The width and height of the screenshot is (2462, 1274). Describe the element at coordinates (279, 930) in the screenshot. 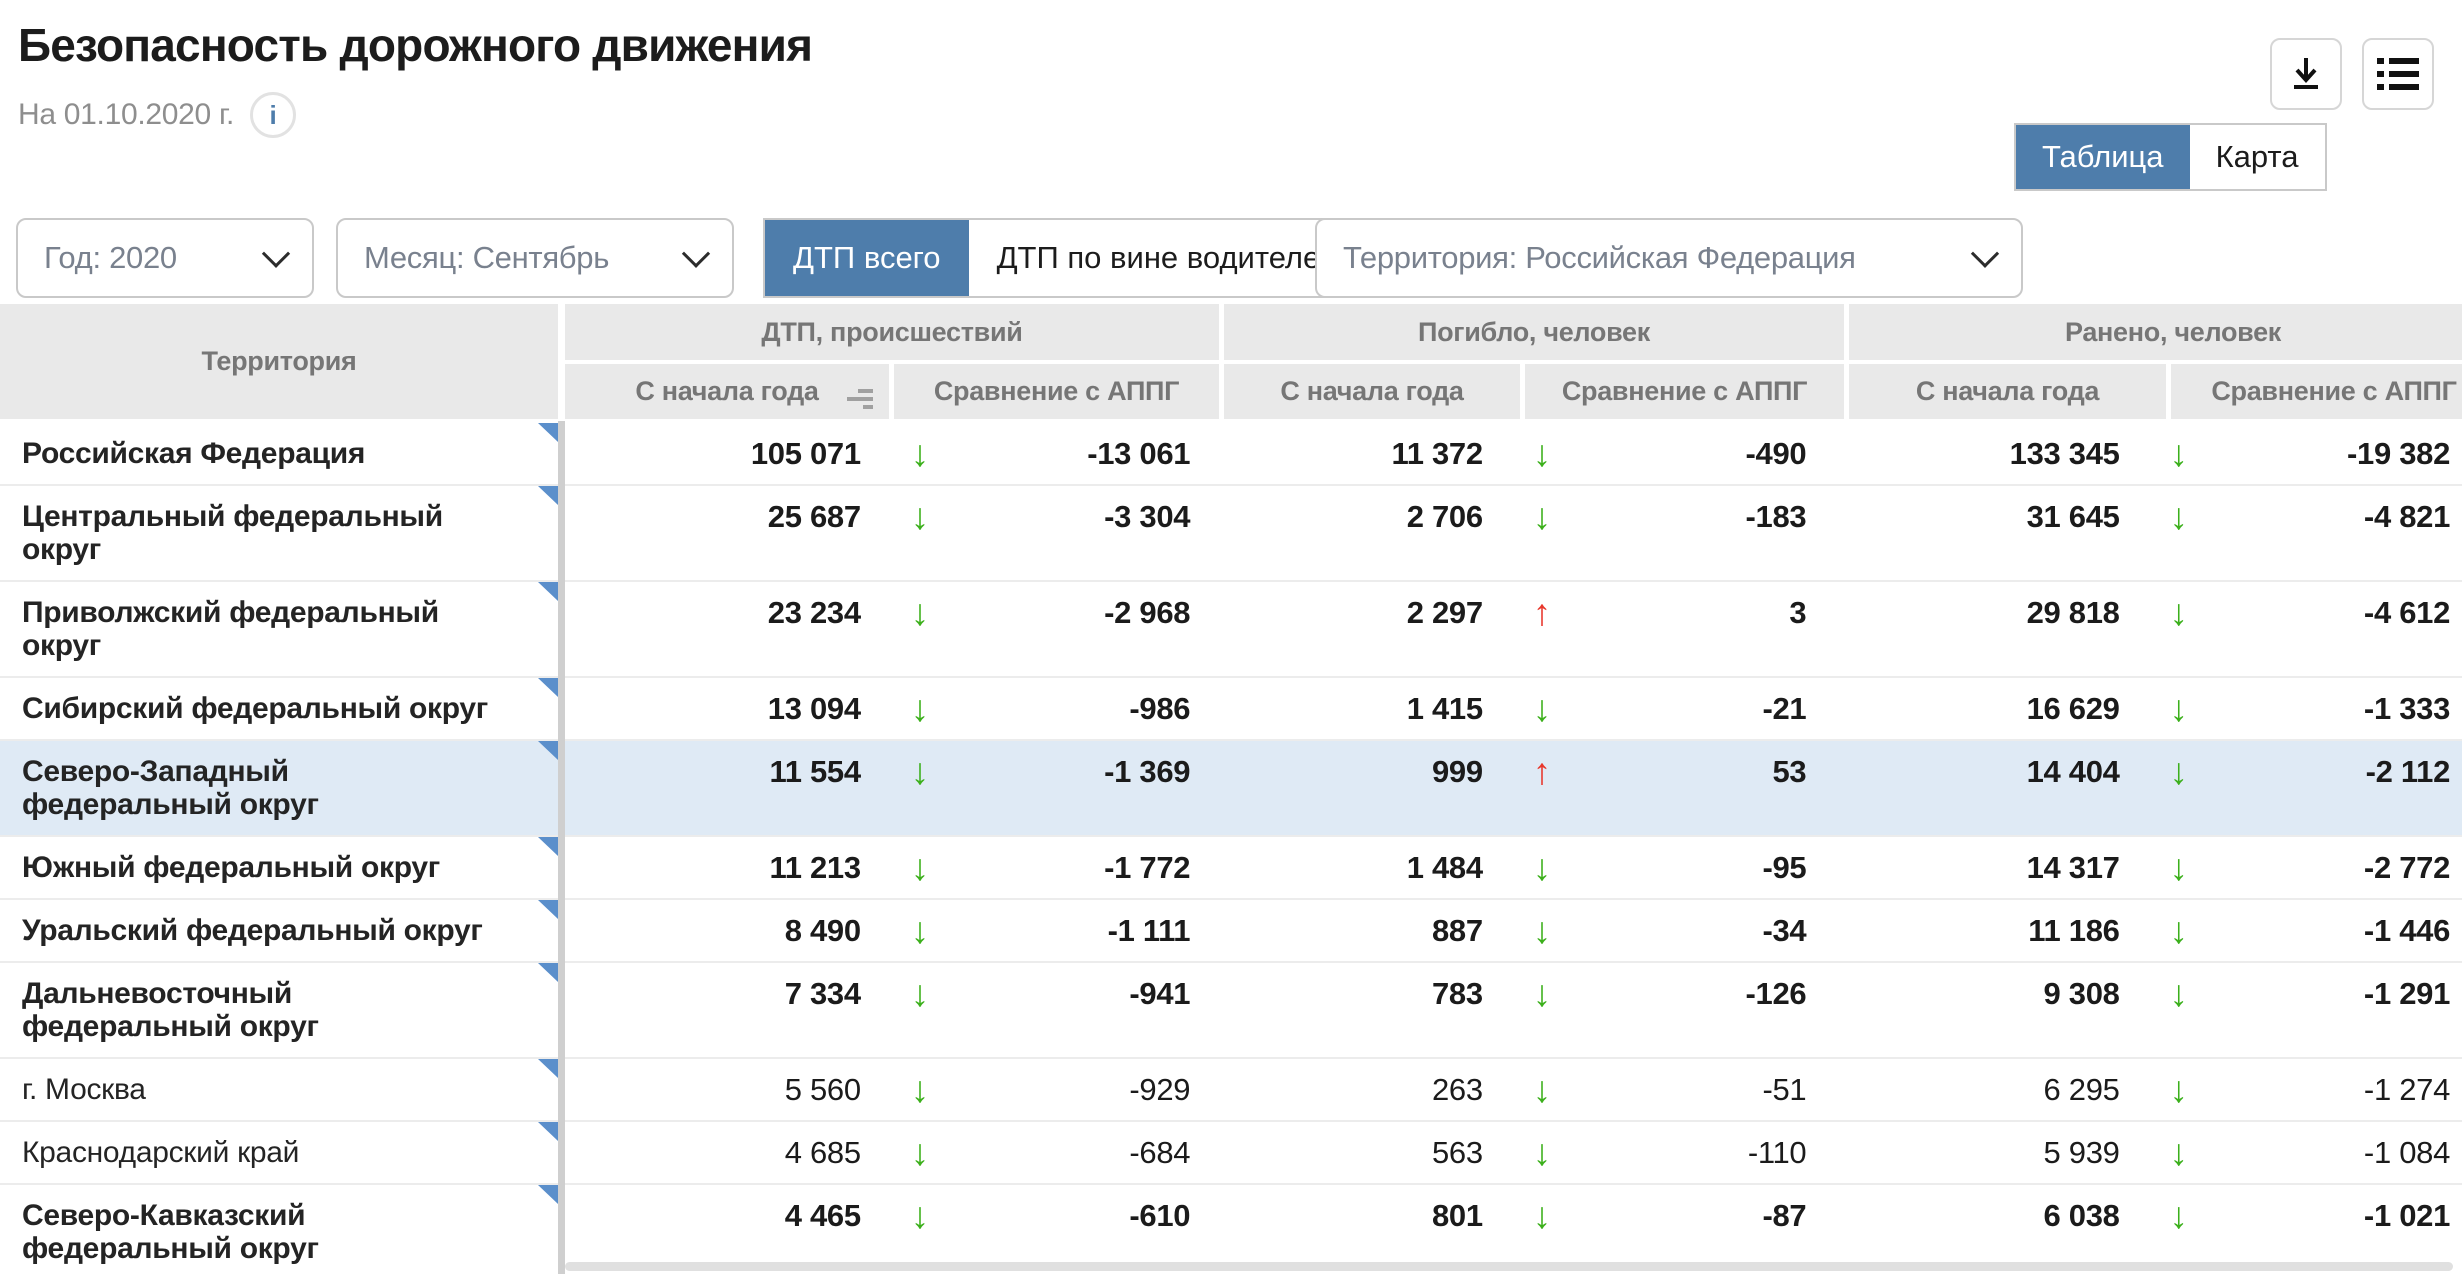

I see `territory-cell: Уральский федеральный округ` at that location.